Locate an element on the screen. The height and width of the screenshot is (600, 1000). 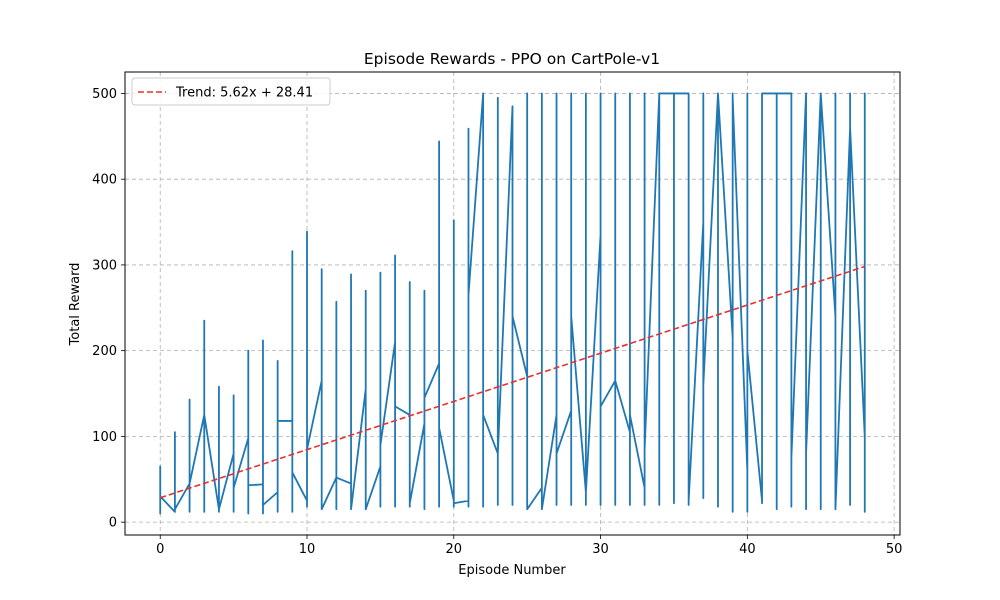
y-tick-label: 200 is located at coordinates (104, 351).